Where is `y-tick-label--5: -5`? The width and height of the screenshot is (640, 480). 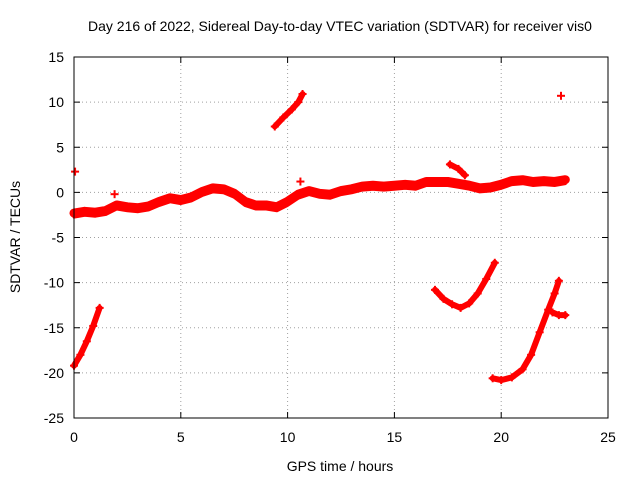
y-tick-label--5: -5 is located at coordinates (58, 238).